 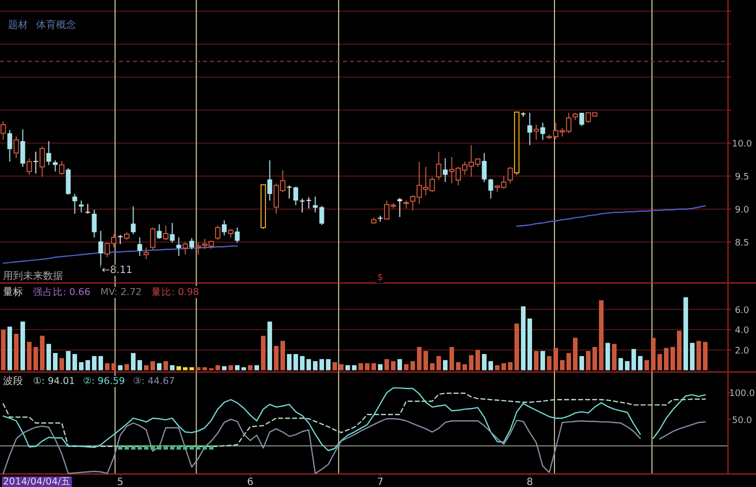 What do you see at coordinates (742, 211) in the screenshot?
I see `y-tick-label: 9.0` at bounding box center [742, 211].